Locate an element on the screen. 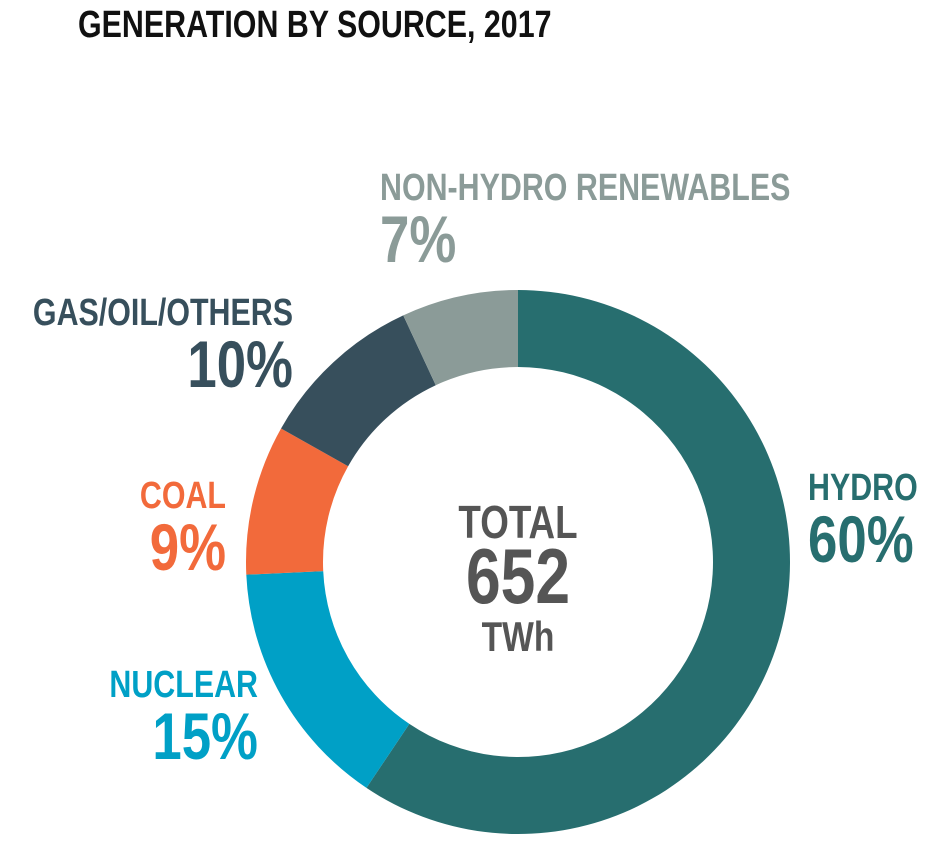 This screenshot has width=943, height=856. slice-value-group: 7% is located at coordinates (418, 239).